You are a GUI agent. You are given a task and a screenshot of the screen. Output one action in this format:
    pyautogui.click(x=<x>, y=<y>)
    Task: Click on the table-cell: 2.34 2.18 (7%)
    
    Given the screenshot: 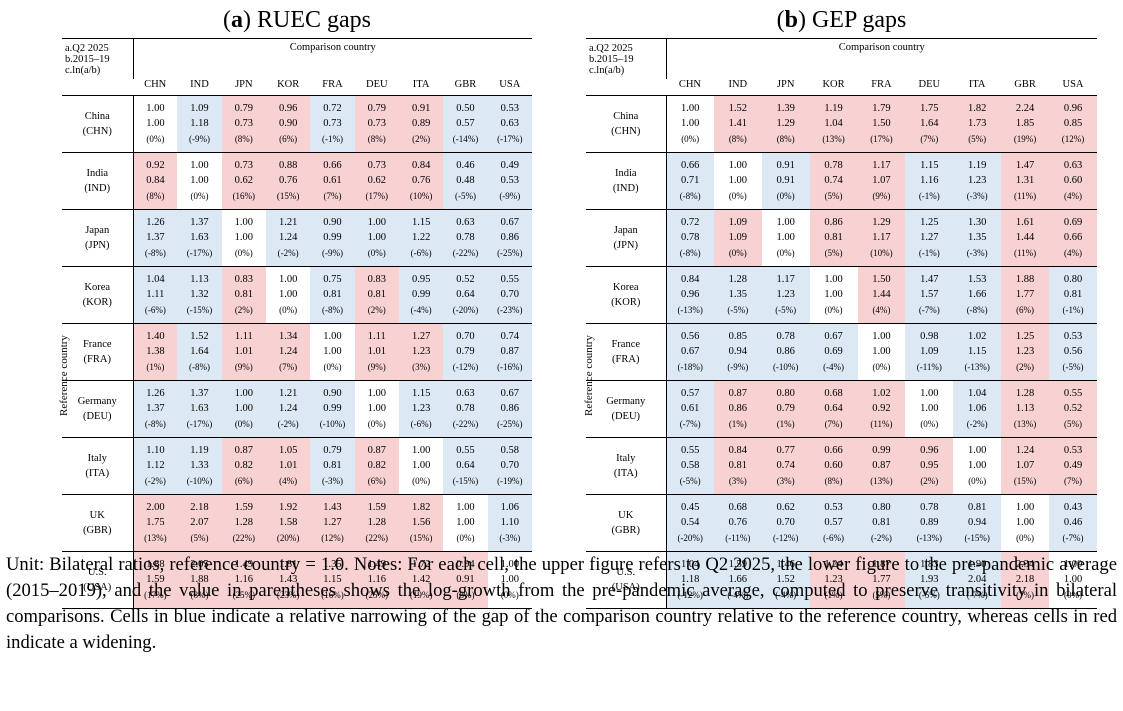 What is the action you would take?
    pyautogui.click(x=1025, y=580)
    